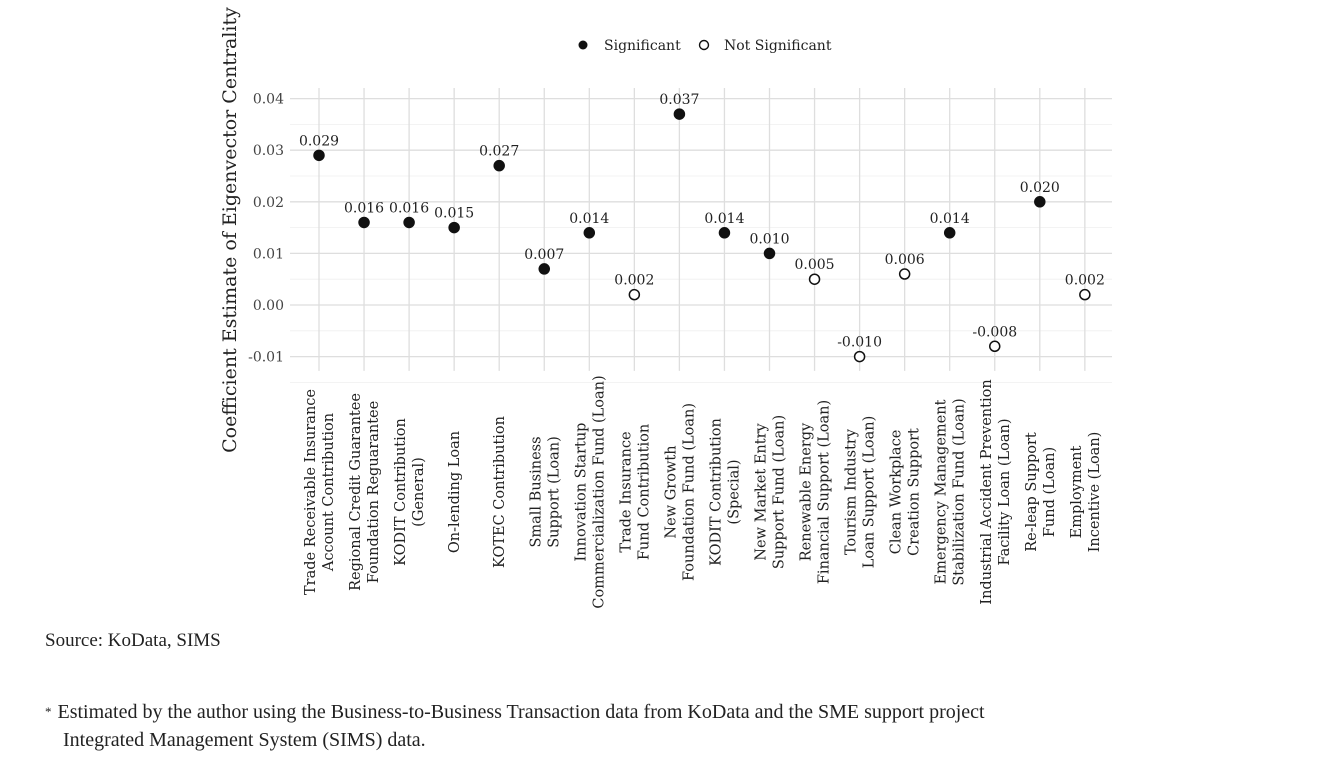 Image resolution: width=1337 pixels, height=776 pixels. I want to click on x-tick-label: Support Fund (Loan), so click(780, 492).